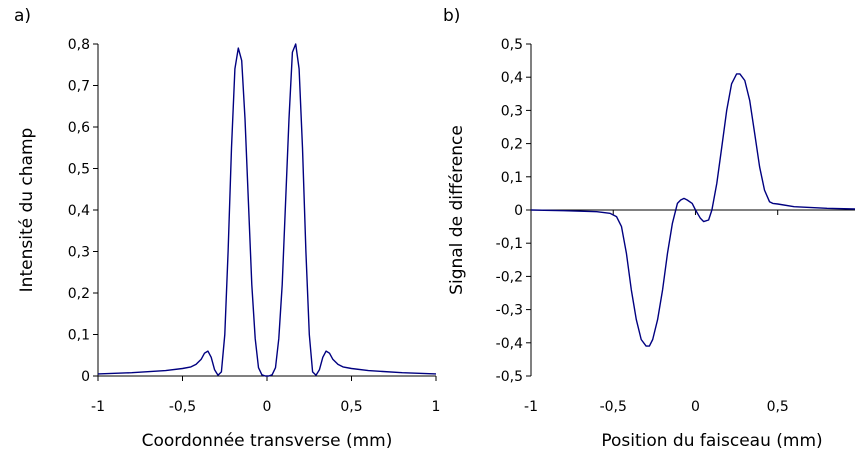  What do you see at coordinates (512, 45) in the screenshot?
I see `panel-b-y-tick-label: 0,5` at bounding box center [512, 45].